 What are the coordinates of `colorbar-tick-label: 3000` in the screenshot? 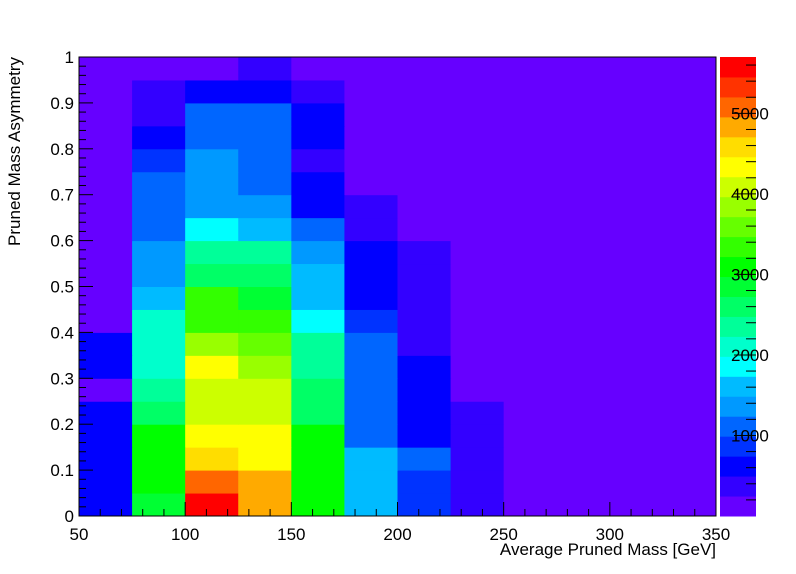 It's located at (750, 274).